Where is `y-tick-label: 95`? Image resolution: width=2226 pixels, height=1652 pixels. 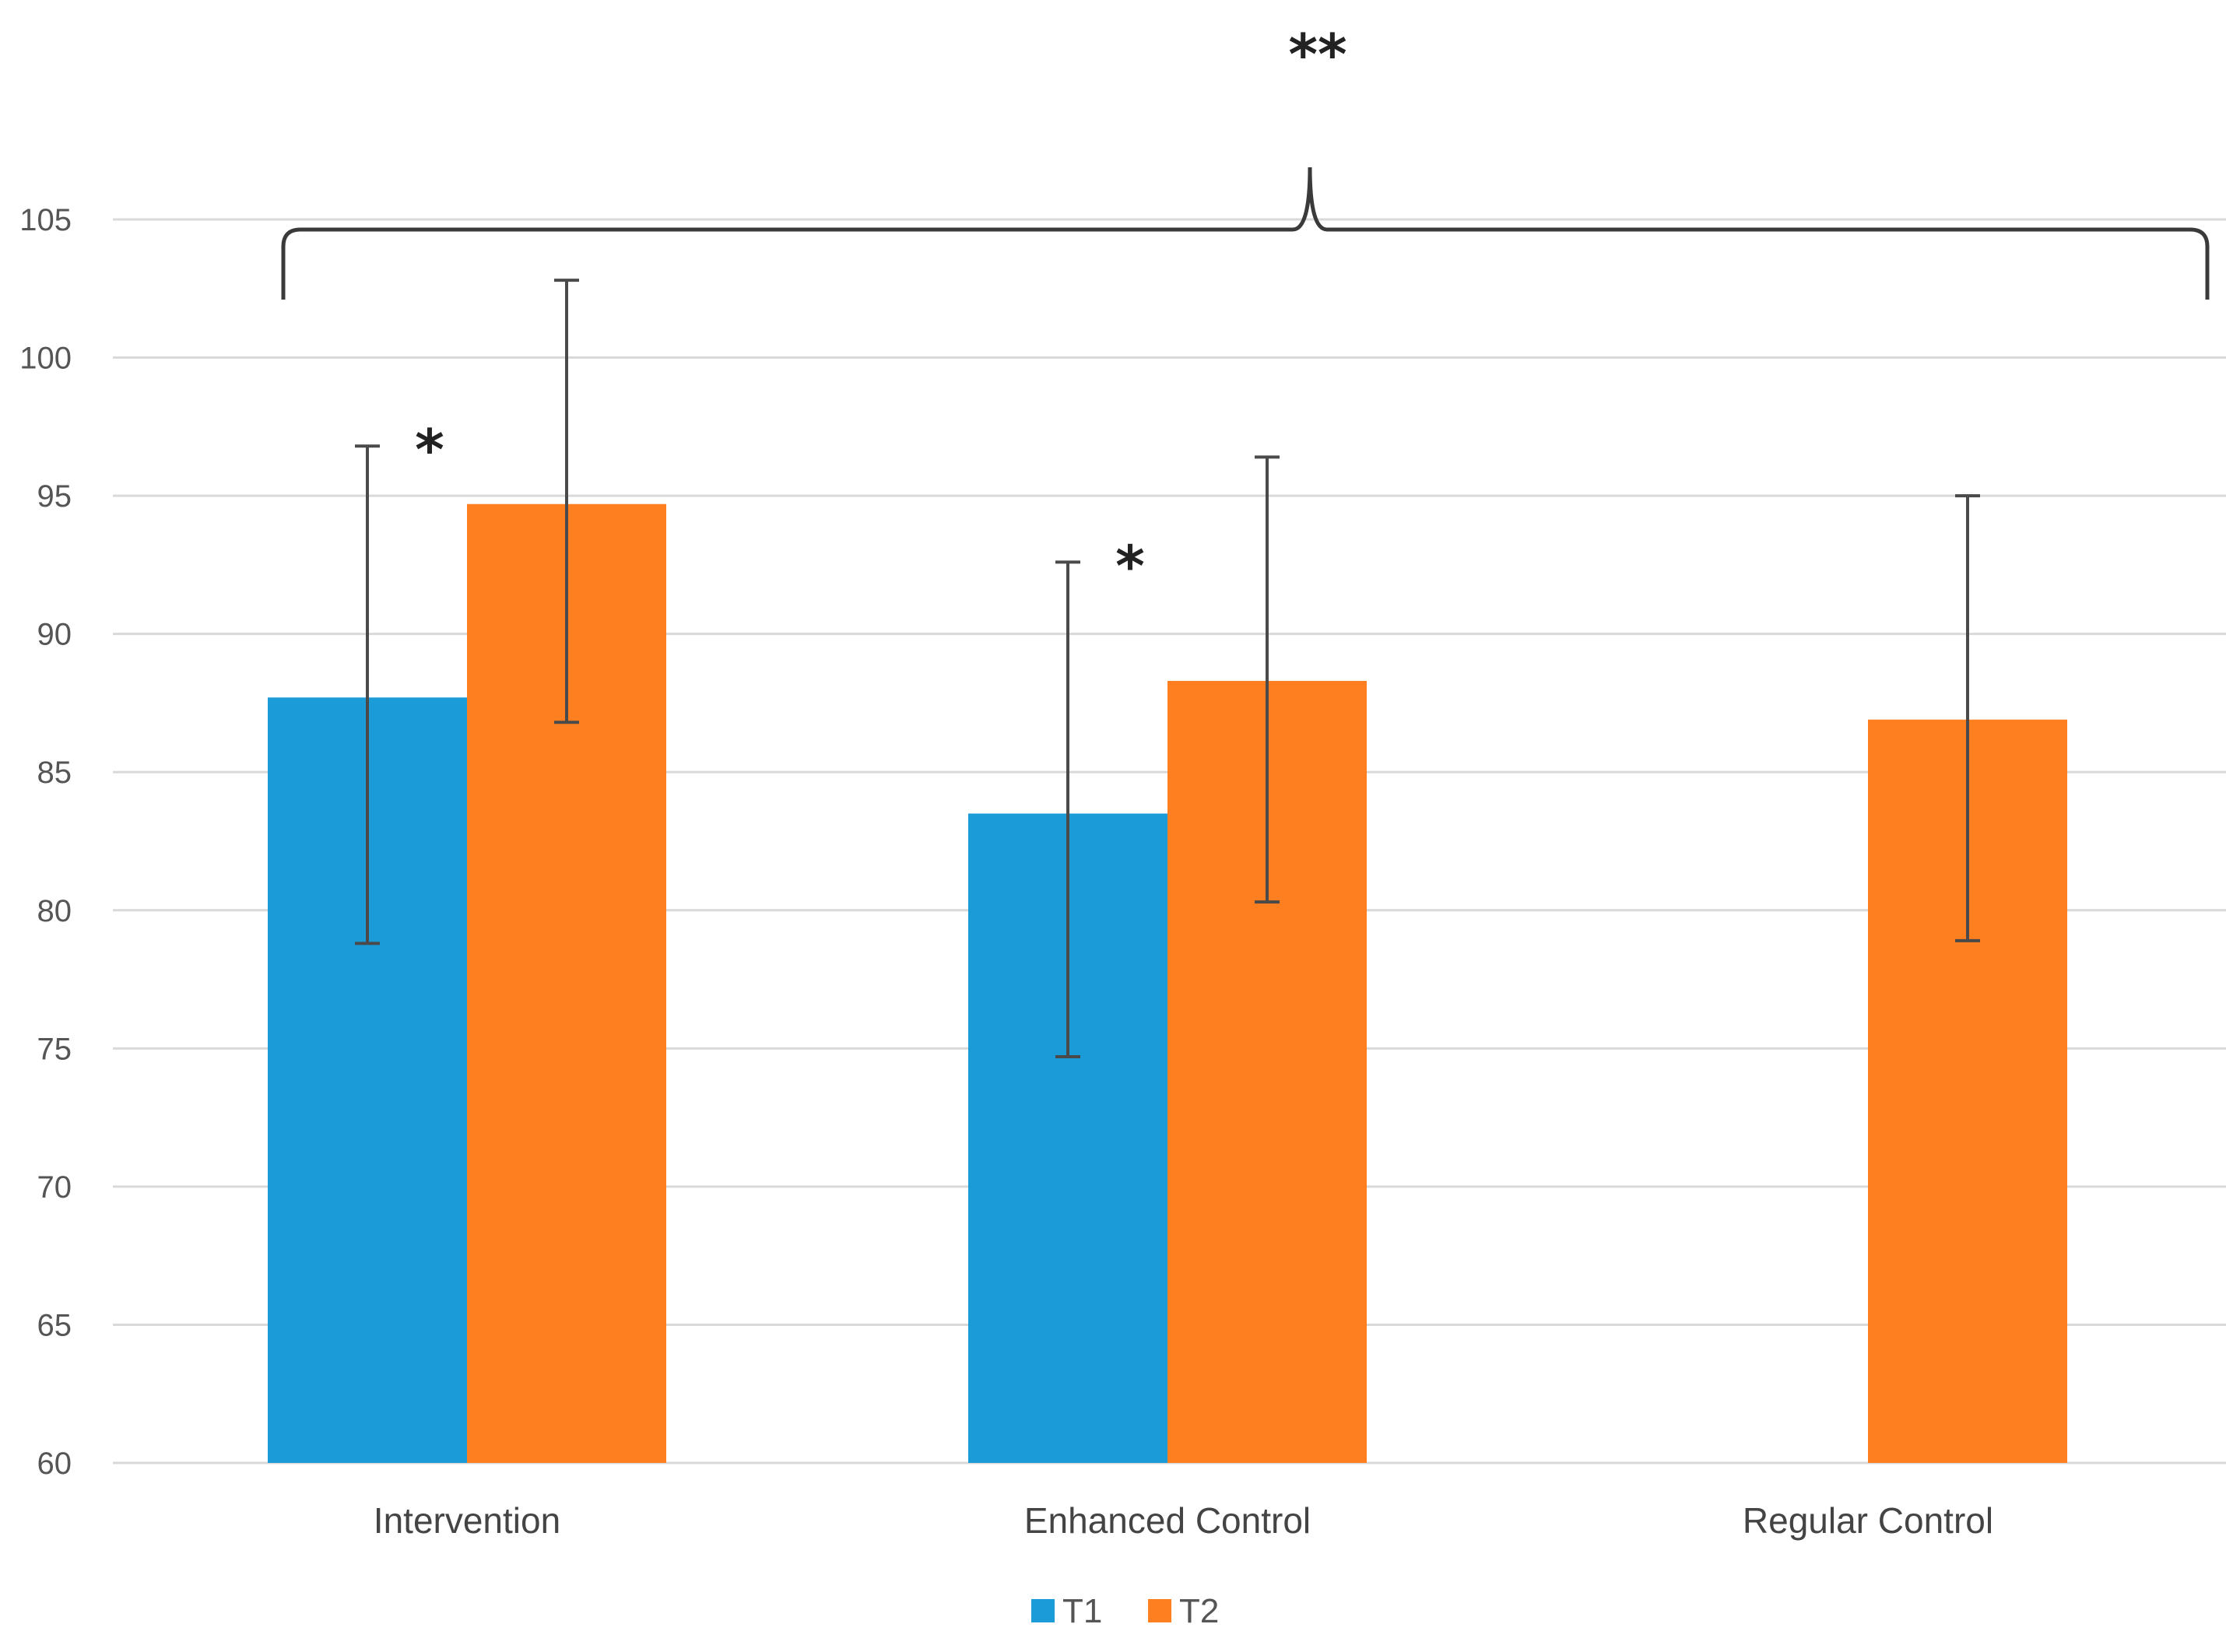 y-tick-label: 95 is located at coordinates (54, 496).